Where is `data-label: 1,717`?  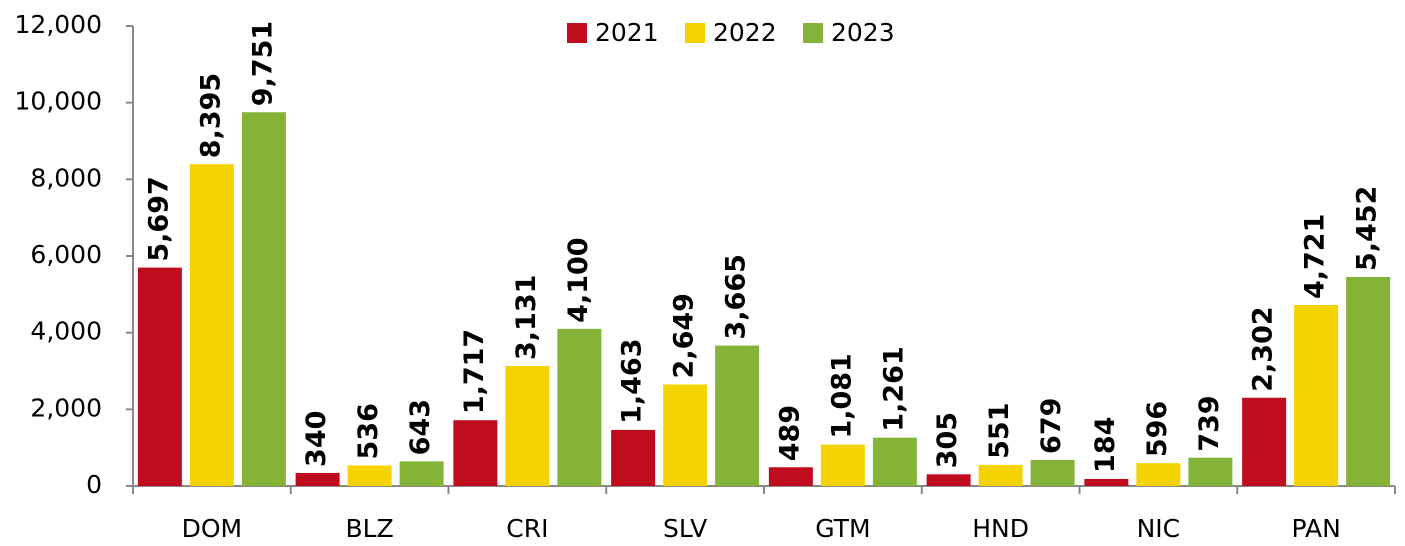
data-label: 1,717 is located at coordinates (474, 371).